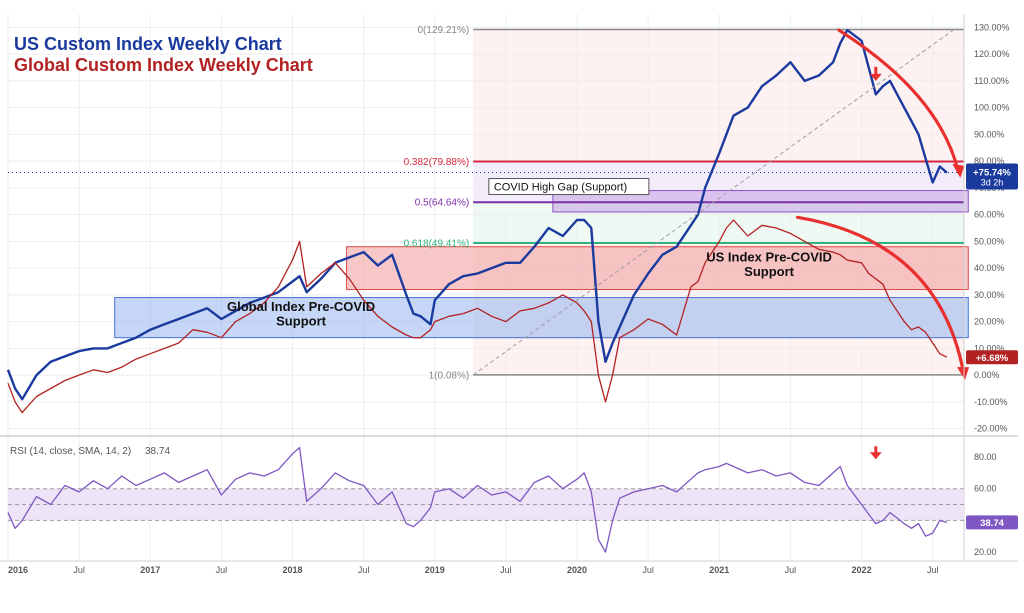 This screenshot has width=1024, height=613. I want to click on zone-label: US Index Pre-COVID, so click(769, 256).